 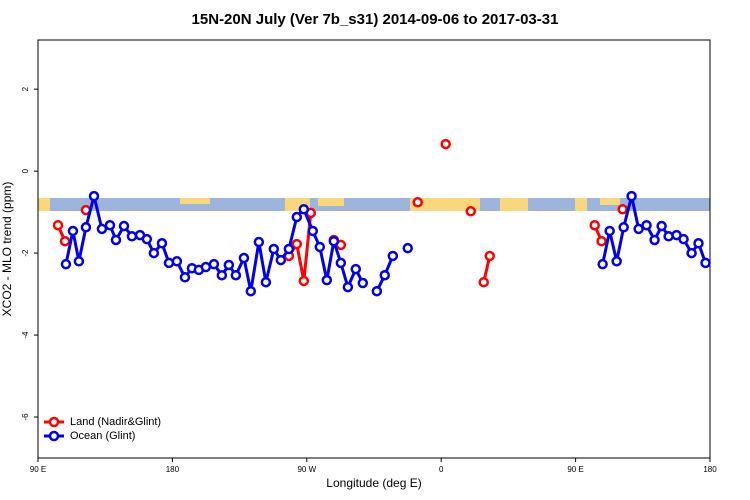 What do you see at coordinates (373, 483) in the screenshot?
I see `x-axis-label: Longitude (deg E)` at bounding box center [373, 483].